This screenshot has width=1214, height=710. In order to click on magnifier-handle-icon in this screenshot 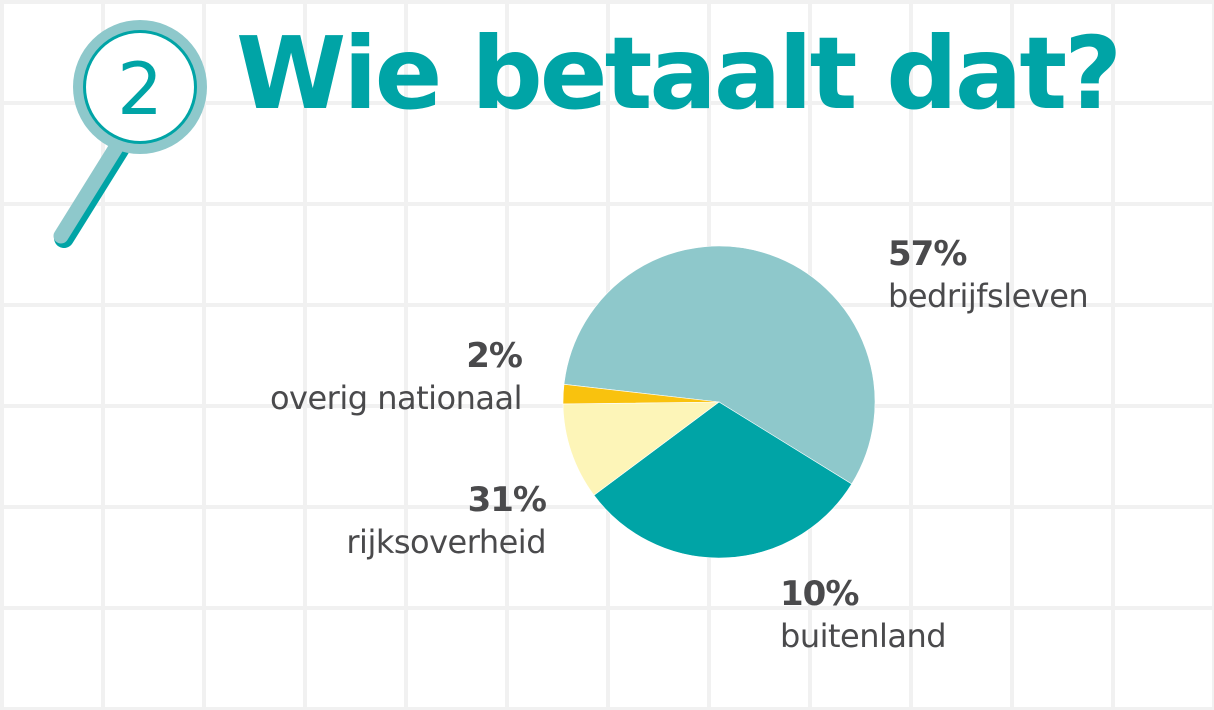, I will do `click(91, 193)`.